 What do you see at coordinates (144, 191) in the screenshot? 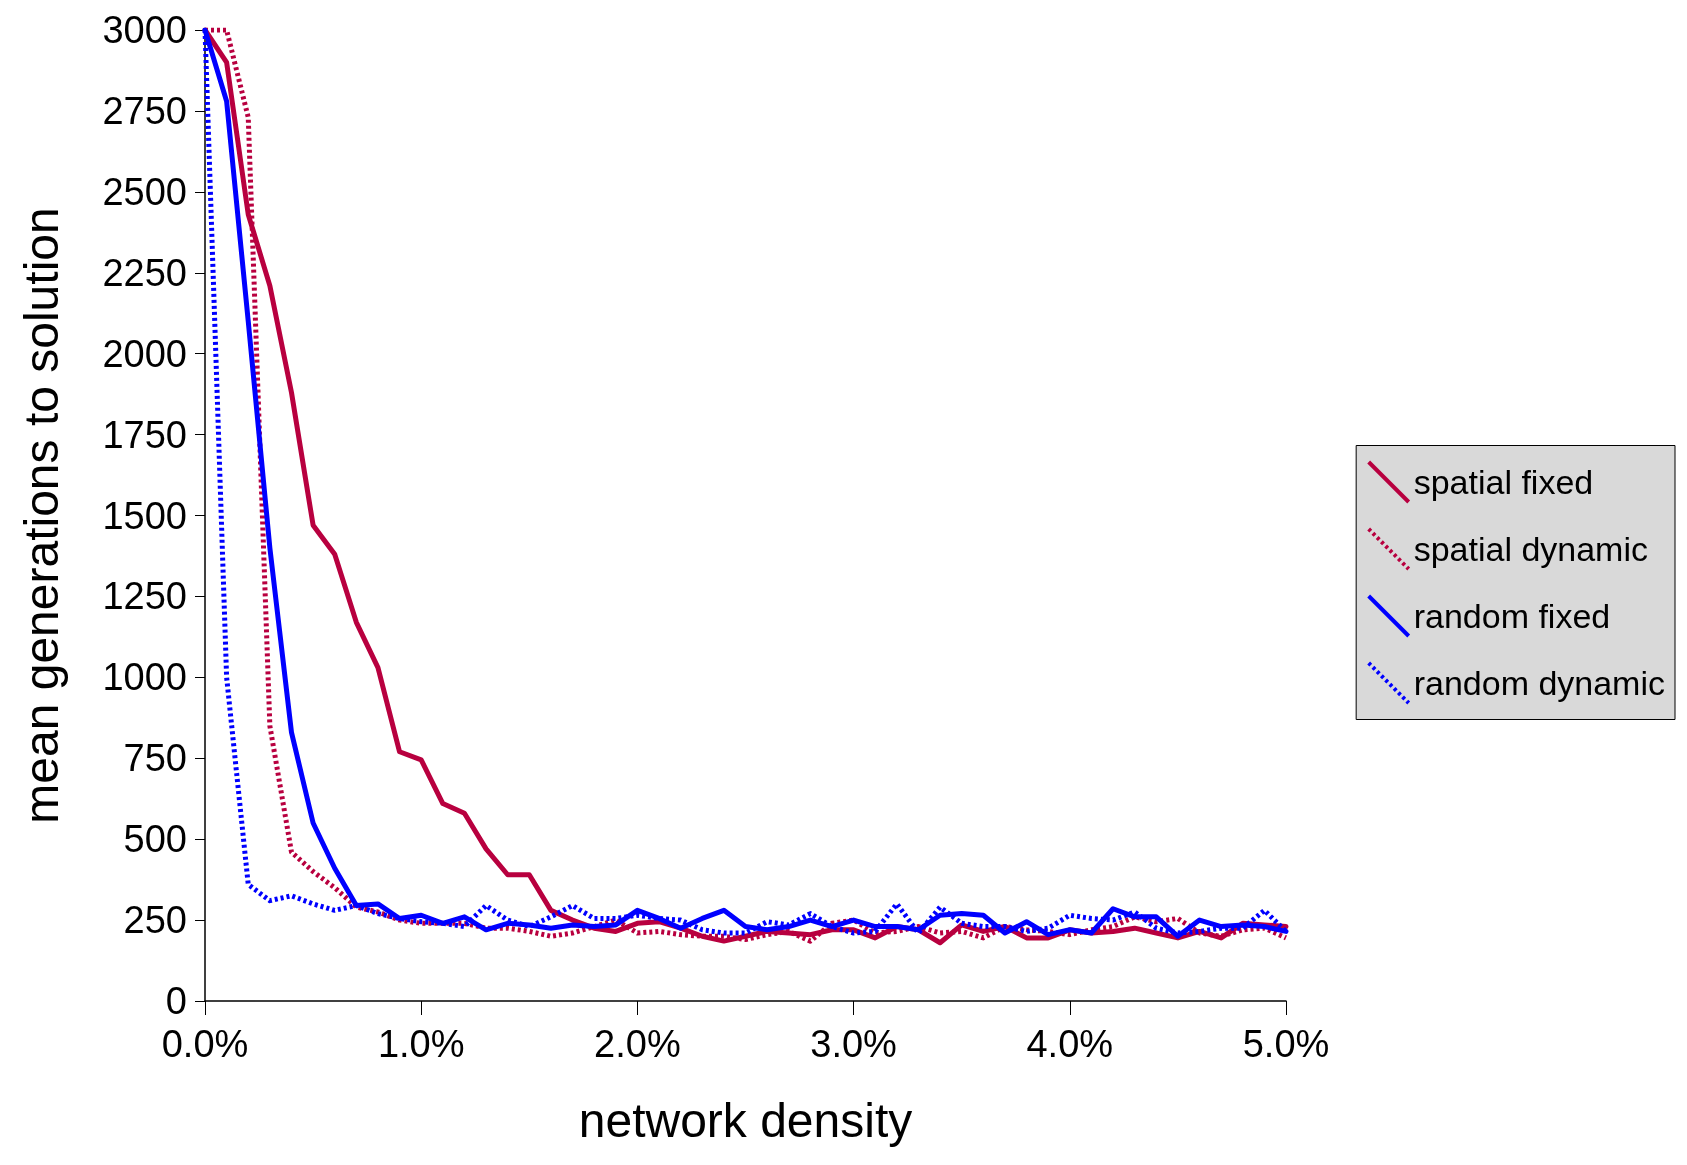
I see `y-tick-label: 2500` at bounding box center [144, 191].